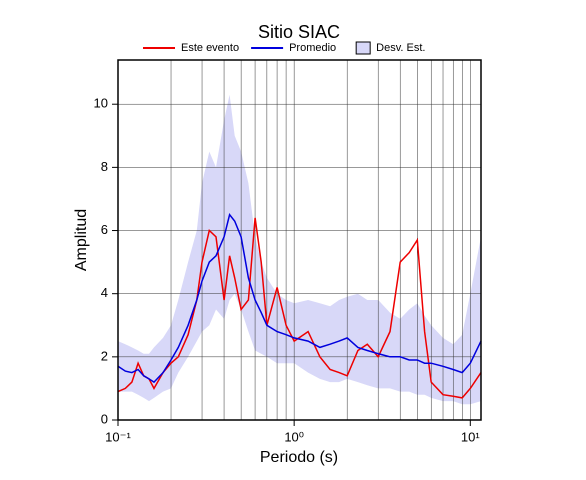  What do you see at coordinates (299, 457) in the screenshot?
I see `x-axis-label: Periodo (s)` at bounding box center [299, 457].